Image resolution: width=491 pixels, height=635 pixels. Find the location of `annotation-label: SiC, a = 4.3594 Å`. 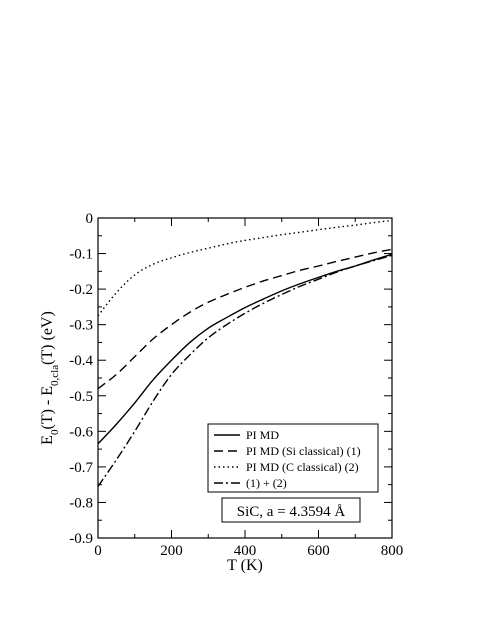

annotation-label: SiC, a = 4.3594 Å is located at coordinates (291, 512).